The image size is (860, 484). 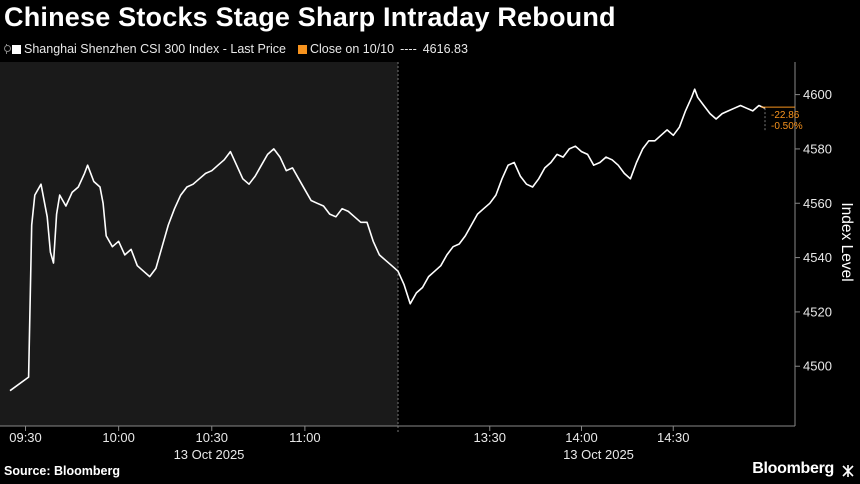 I want to click on y-axis-title: Index Level, so click(x=846, y=241).